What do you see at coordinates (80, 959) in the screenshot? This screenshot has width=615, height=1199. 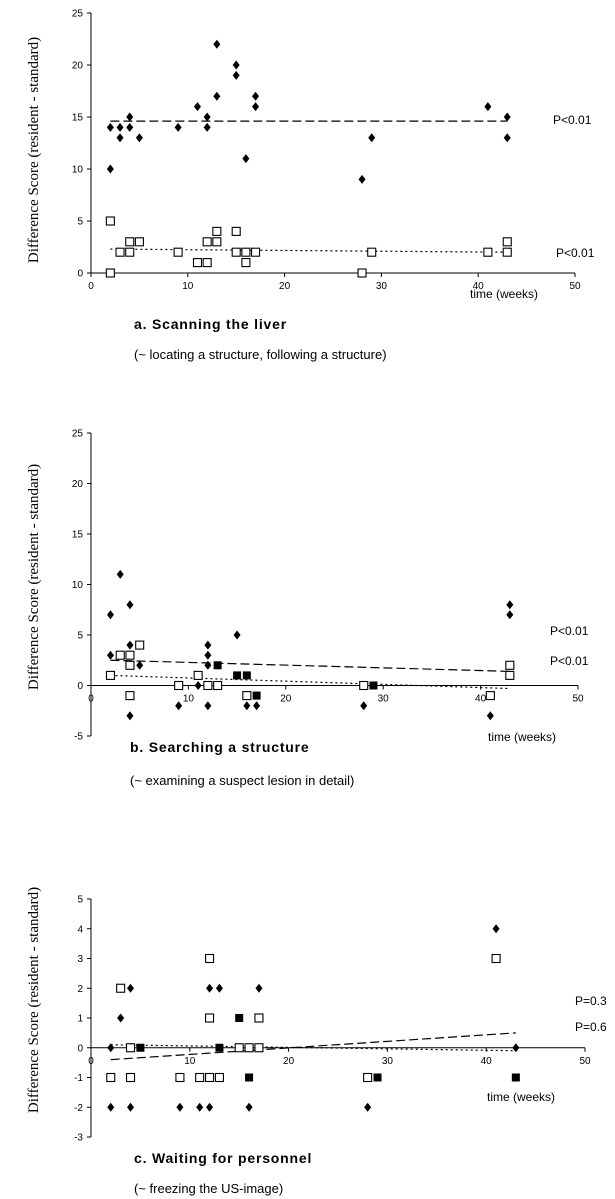 I see `panel-c-y-tick-label: 3` at bounding box center [80, 959].